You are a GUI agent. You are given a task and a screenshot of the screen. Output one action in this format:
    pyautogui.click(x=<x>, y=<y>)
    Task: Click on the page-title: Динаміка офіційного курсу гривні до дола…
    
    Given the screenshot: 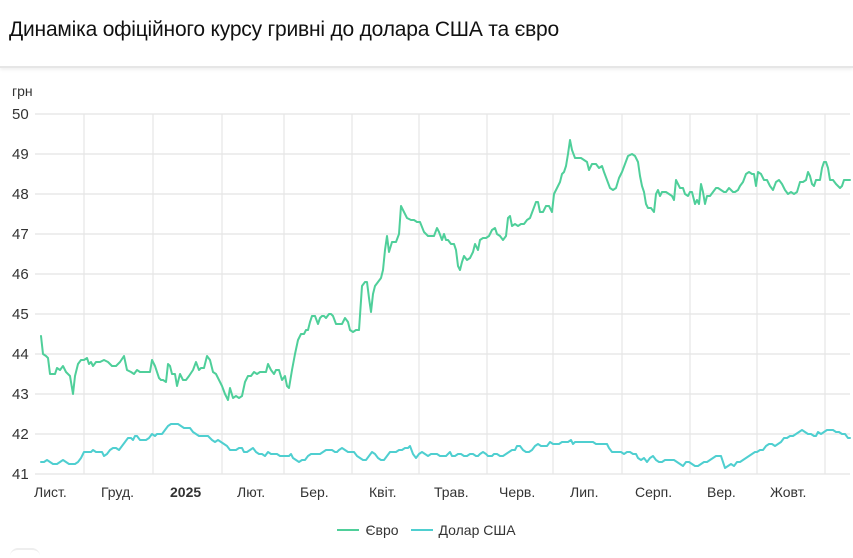 What is the action you would take?
    pyautogui.click(x=284, y=29)
    